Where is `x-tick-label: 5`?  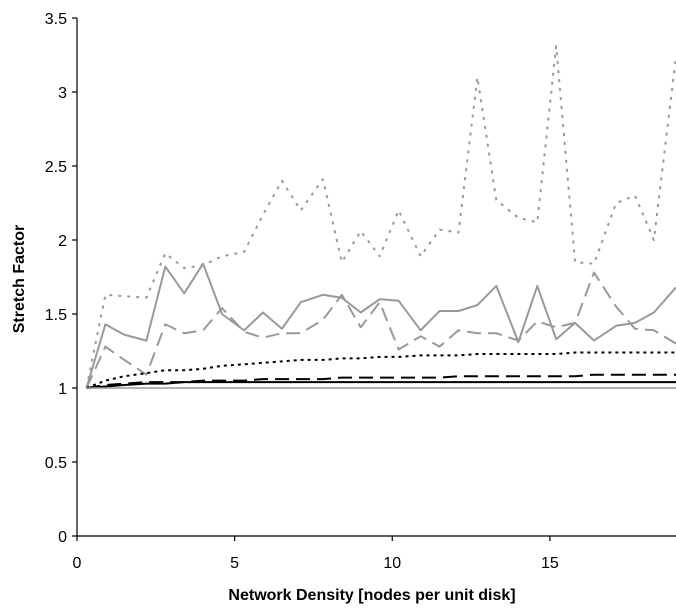 x-tick-label: 5 is located at coordinates (234, 563).